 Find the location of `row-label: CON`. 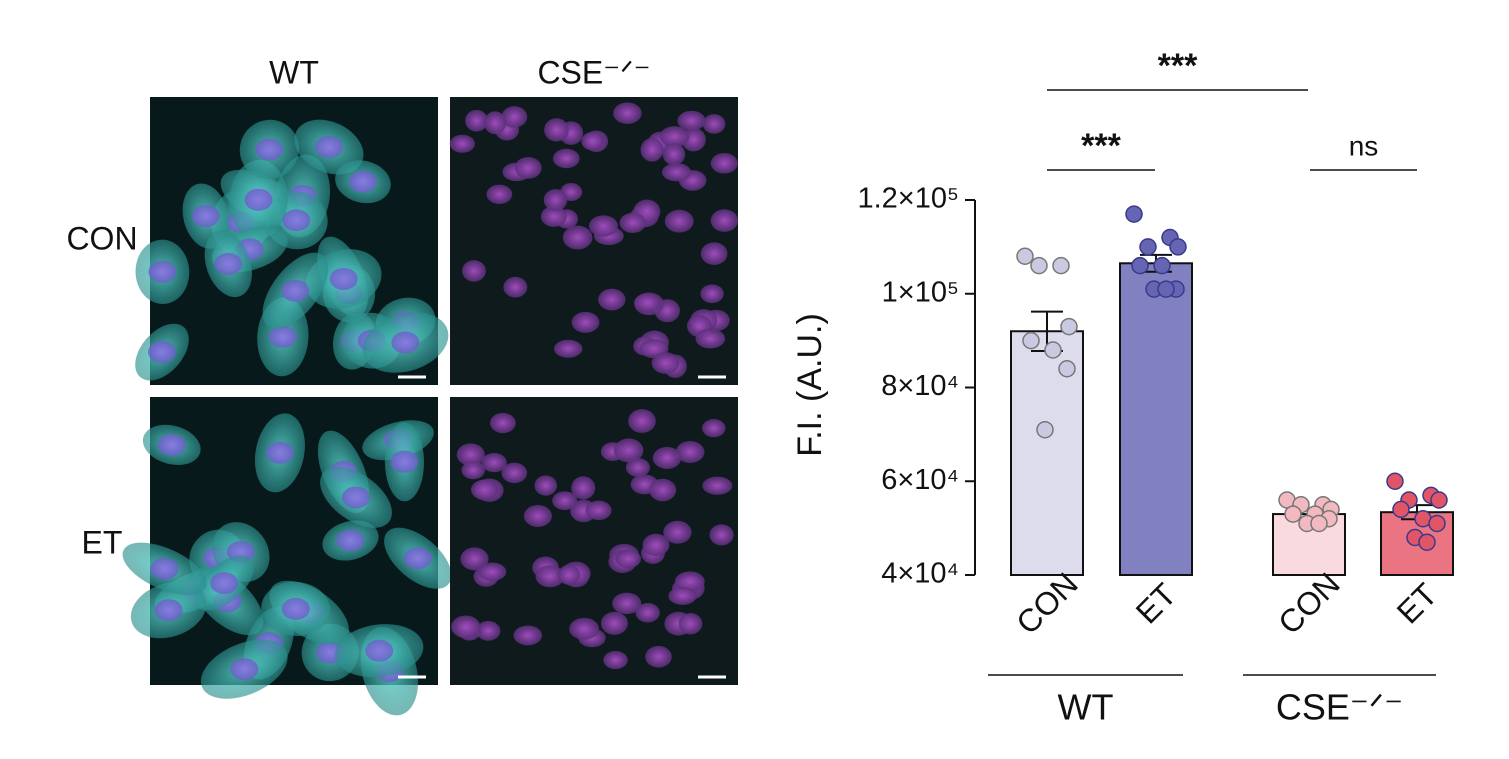

row-label: CON is located at coordinates (101, 238).